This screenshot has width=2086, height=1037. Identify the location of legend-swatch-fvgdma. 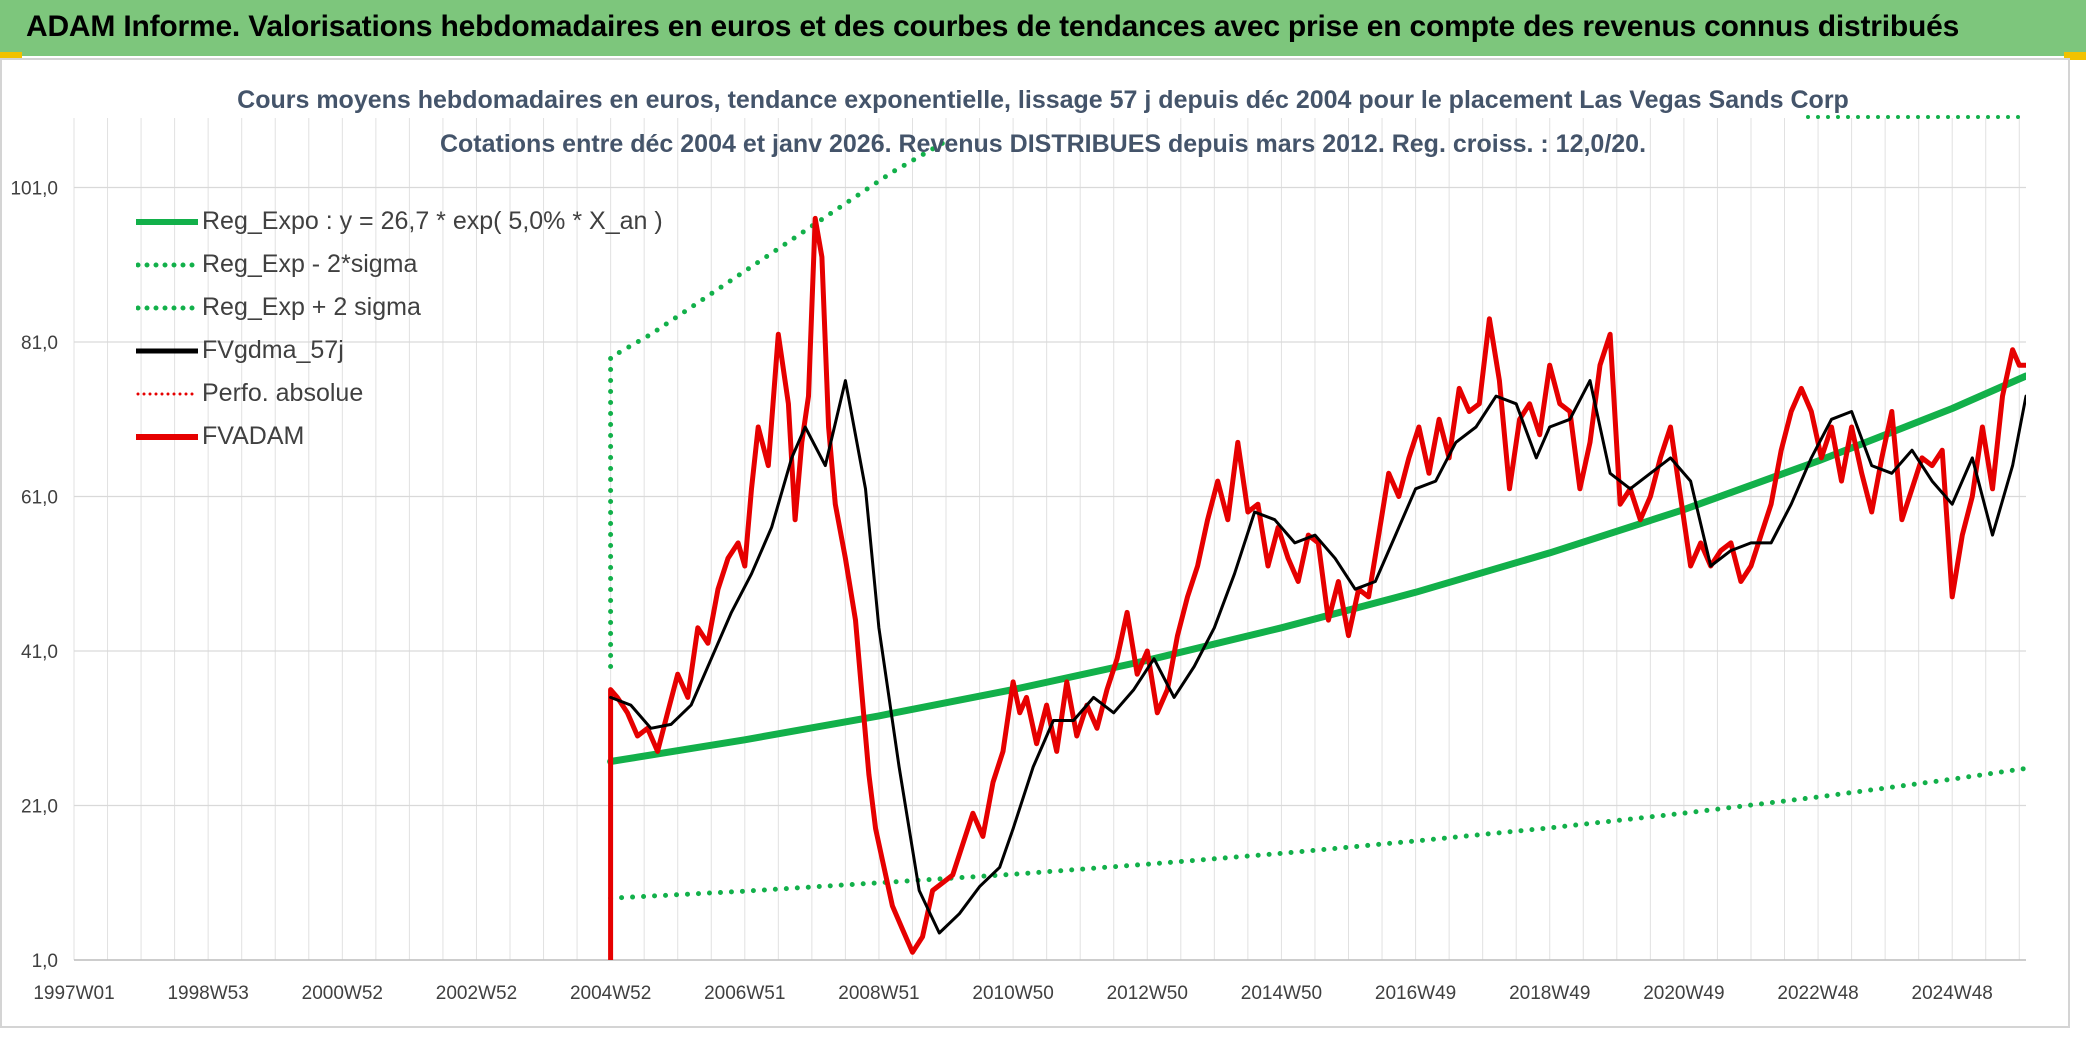
(167, 350).